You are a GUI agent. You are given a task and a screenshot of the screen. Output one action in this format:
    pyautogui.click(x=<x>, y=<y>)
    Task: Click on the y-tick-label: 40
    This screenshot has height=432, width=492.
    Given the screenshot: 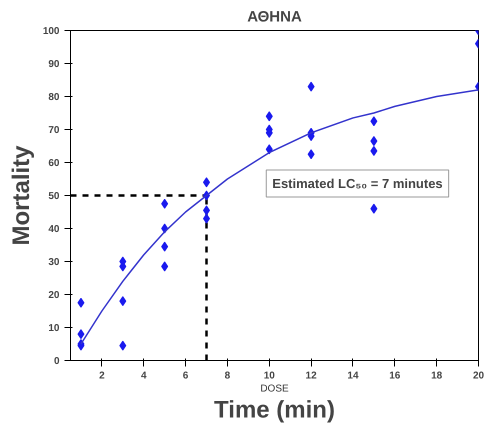 What is the action you would take?
    pyautogui.click(x=54, y=229)
    